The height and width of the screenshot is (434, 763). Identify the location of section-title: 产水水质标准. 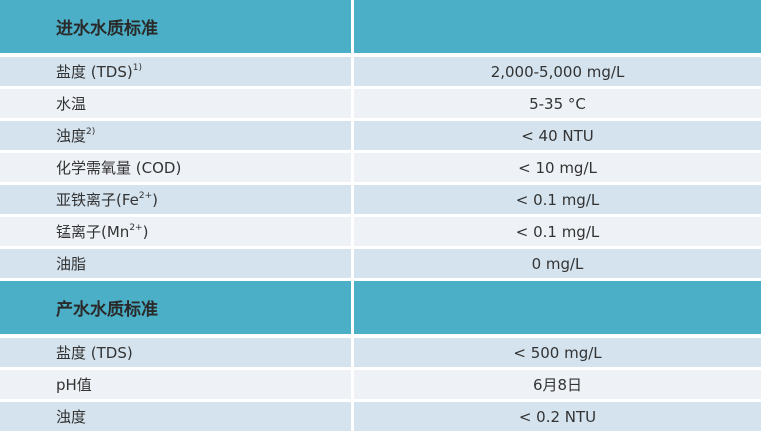
(175, 307).